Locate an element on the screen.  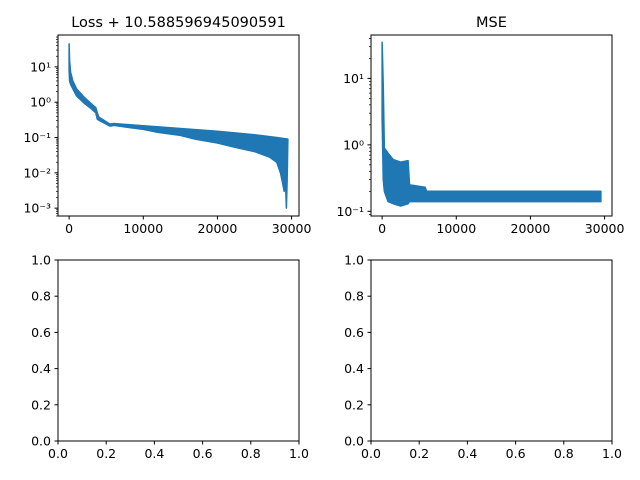
y-tick-label: 10⁻³ is located at coordinates (37, 208).